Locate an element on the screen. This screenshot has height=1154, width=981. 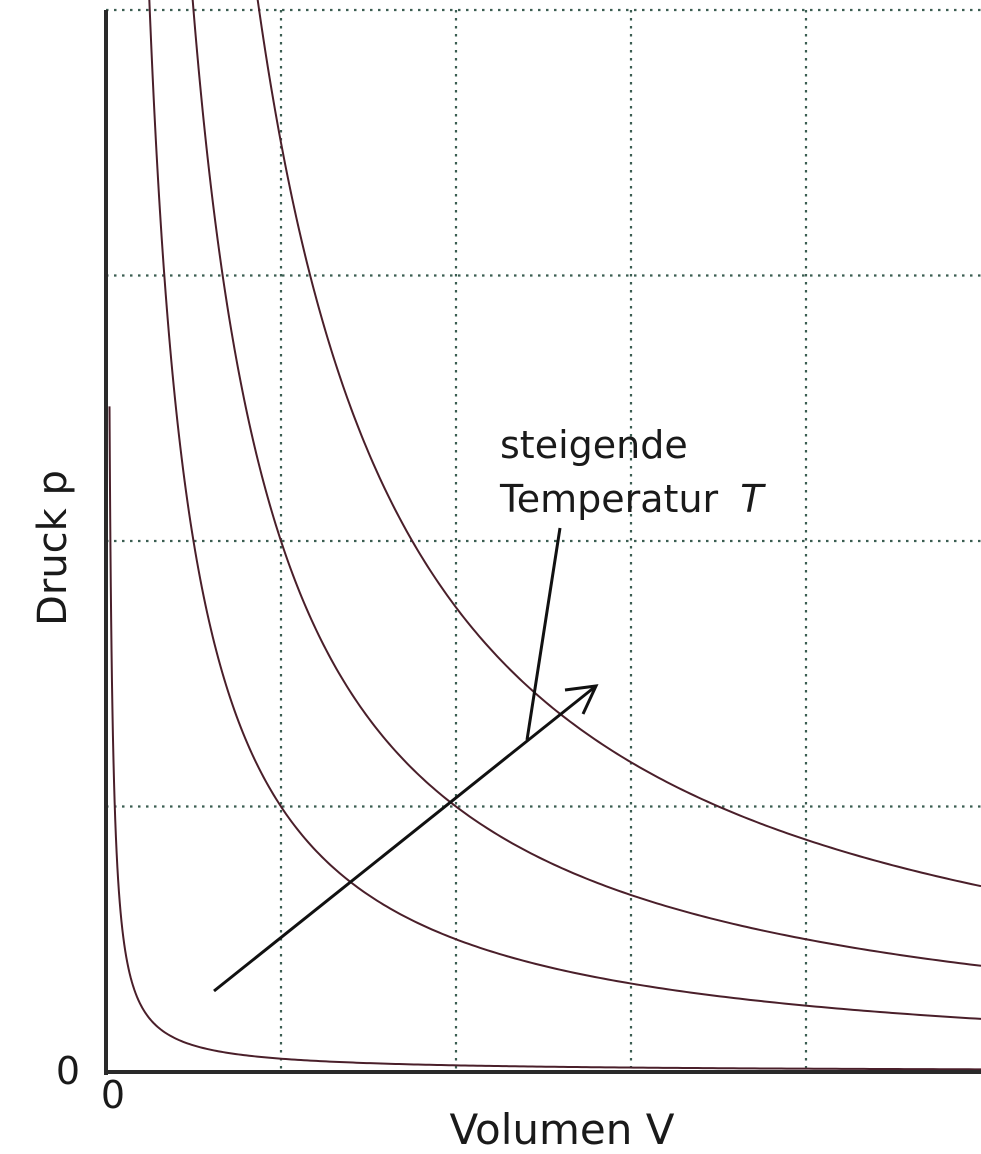
temperature-arrow is located at coordinates (405, 838).